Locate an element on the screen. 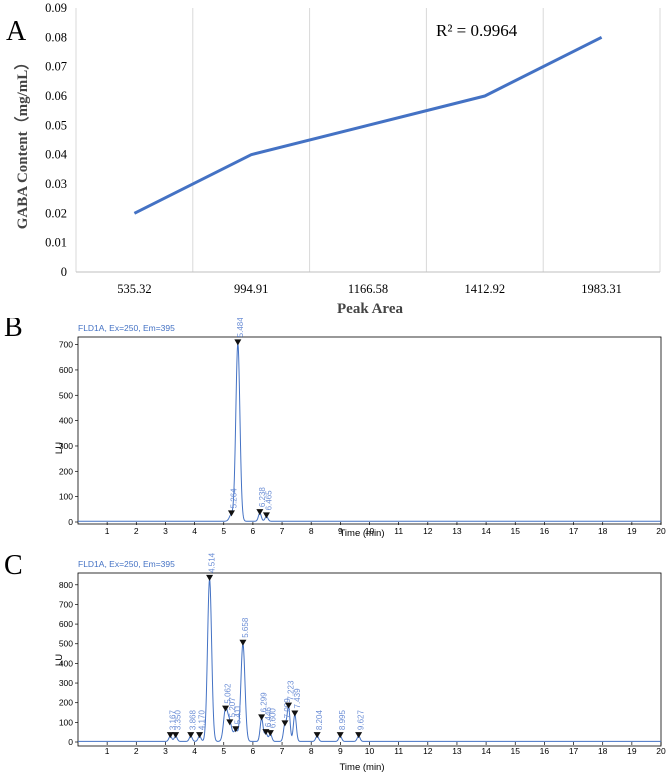 The width and height of the screenshot is (669, 773). panel-label-a: A is located at coordinates (16, 31).